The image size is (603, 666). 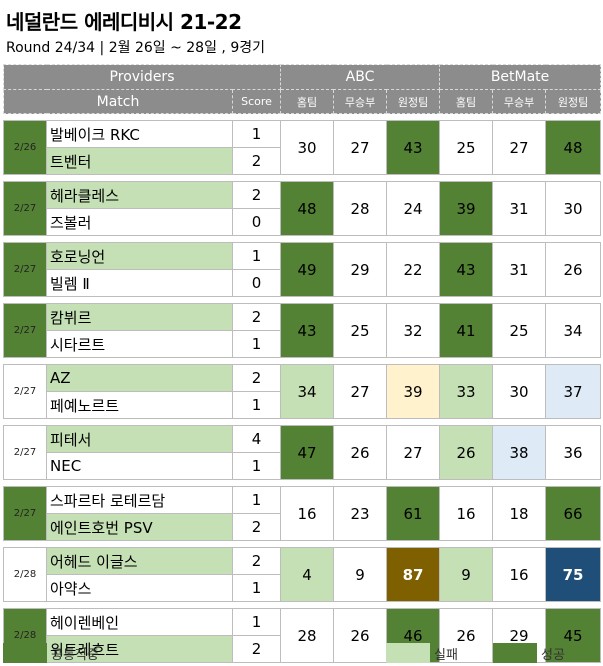 I want to click on betmate-header: BetMate, so click(x=520, y=77).